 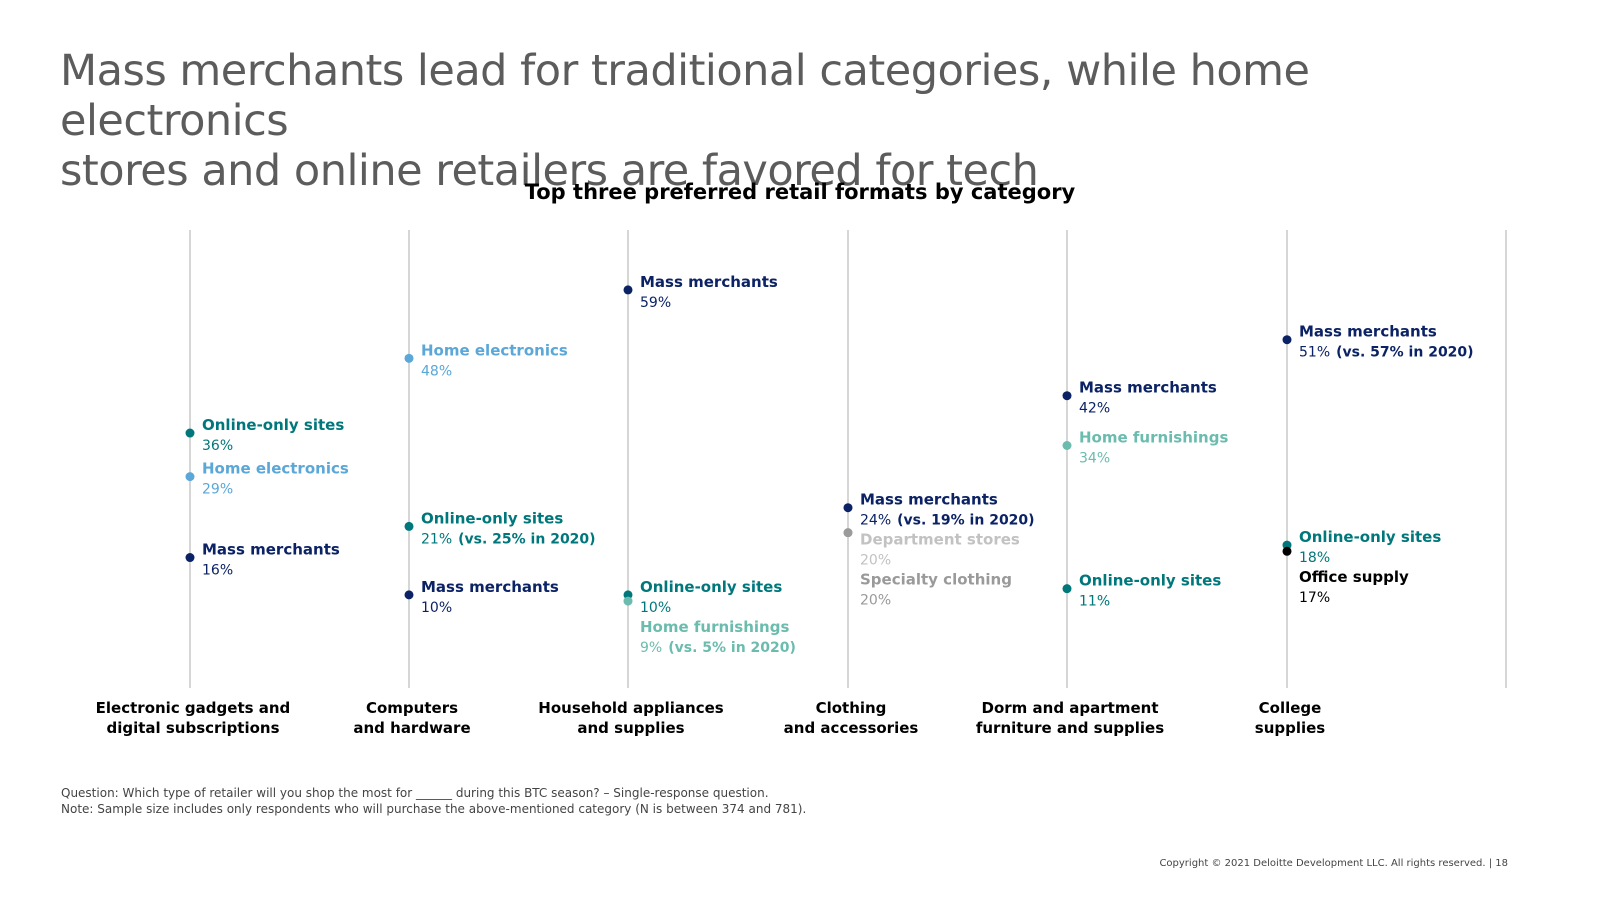 I want to click on category-label: and supplies, so click(x=630, y=728).